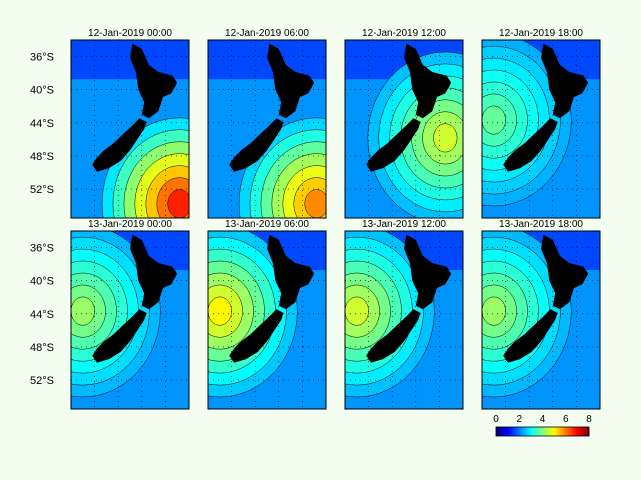 The width and height of the screenshot is (641, 480). I want to click on panel-5: 13-Jan-2019 06:00, so click(267, 314).